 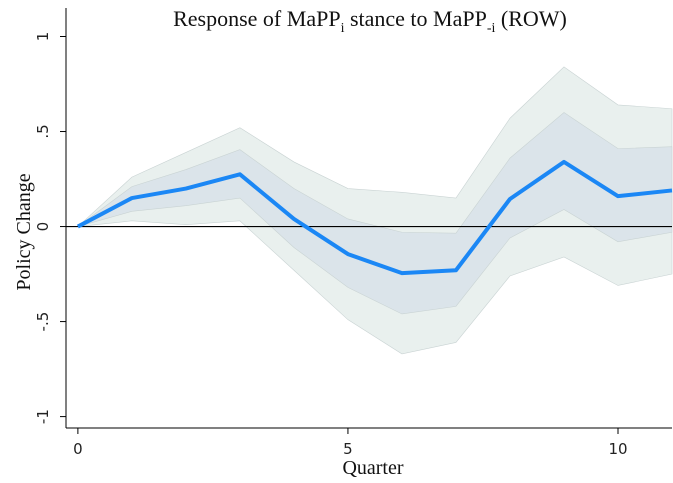 What do you see at coordinates (43, 37) in the screenshot?
I see `y-tick-label: 1` at bounding box center [43, 37].